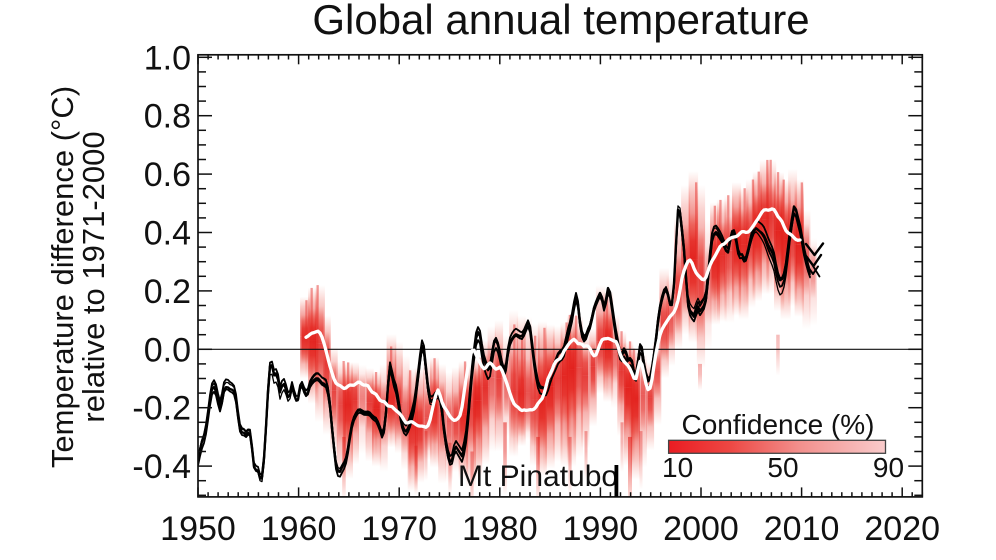  I want to click on svg-text: 2020, so click(902, 529).